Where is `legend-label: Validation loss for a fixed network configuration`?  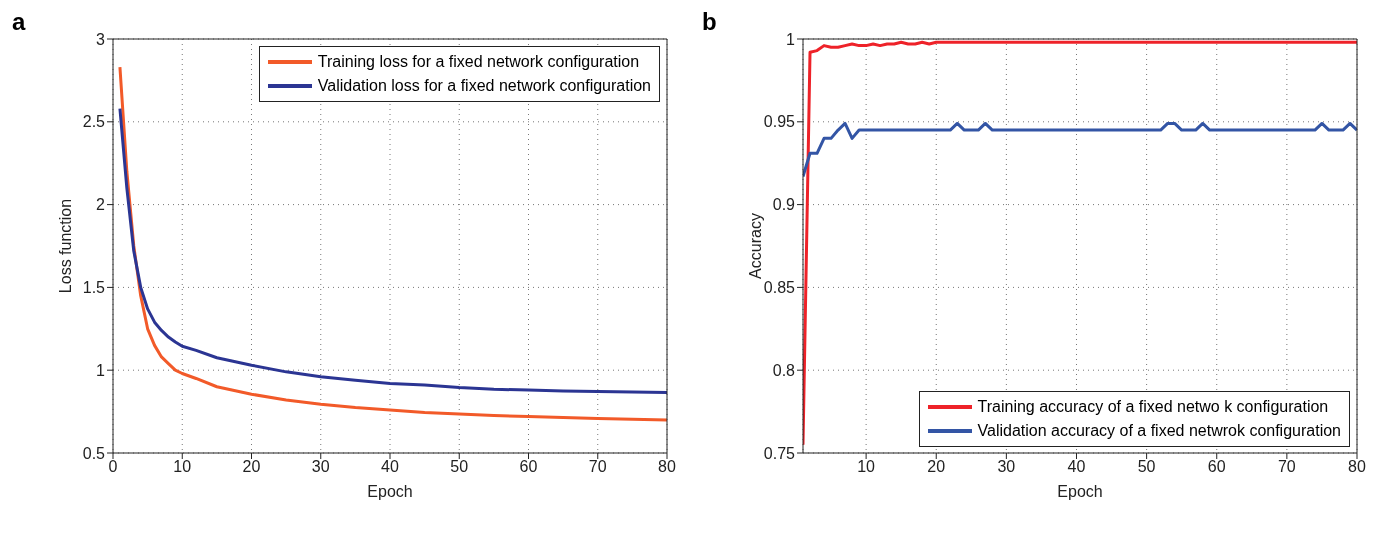
legend-label: Validation loss for a fixed network configuration is located at coordinates (484, 86).